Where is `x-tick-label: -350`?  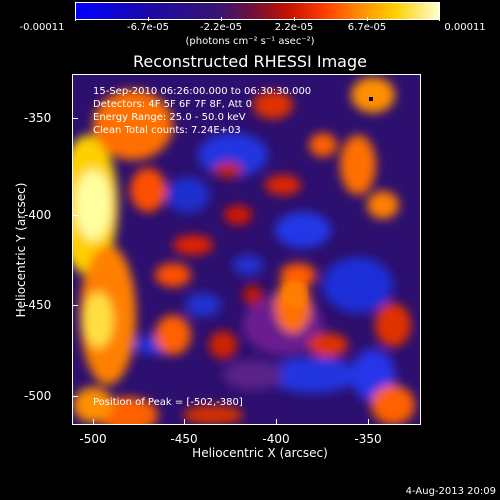
x-tick-label: -350 is located at coordinates (368, 439).